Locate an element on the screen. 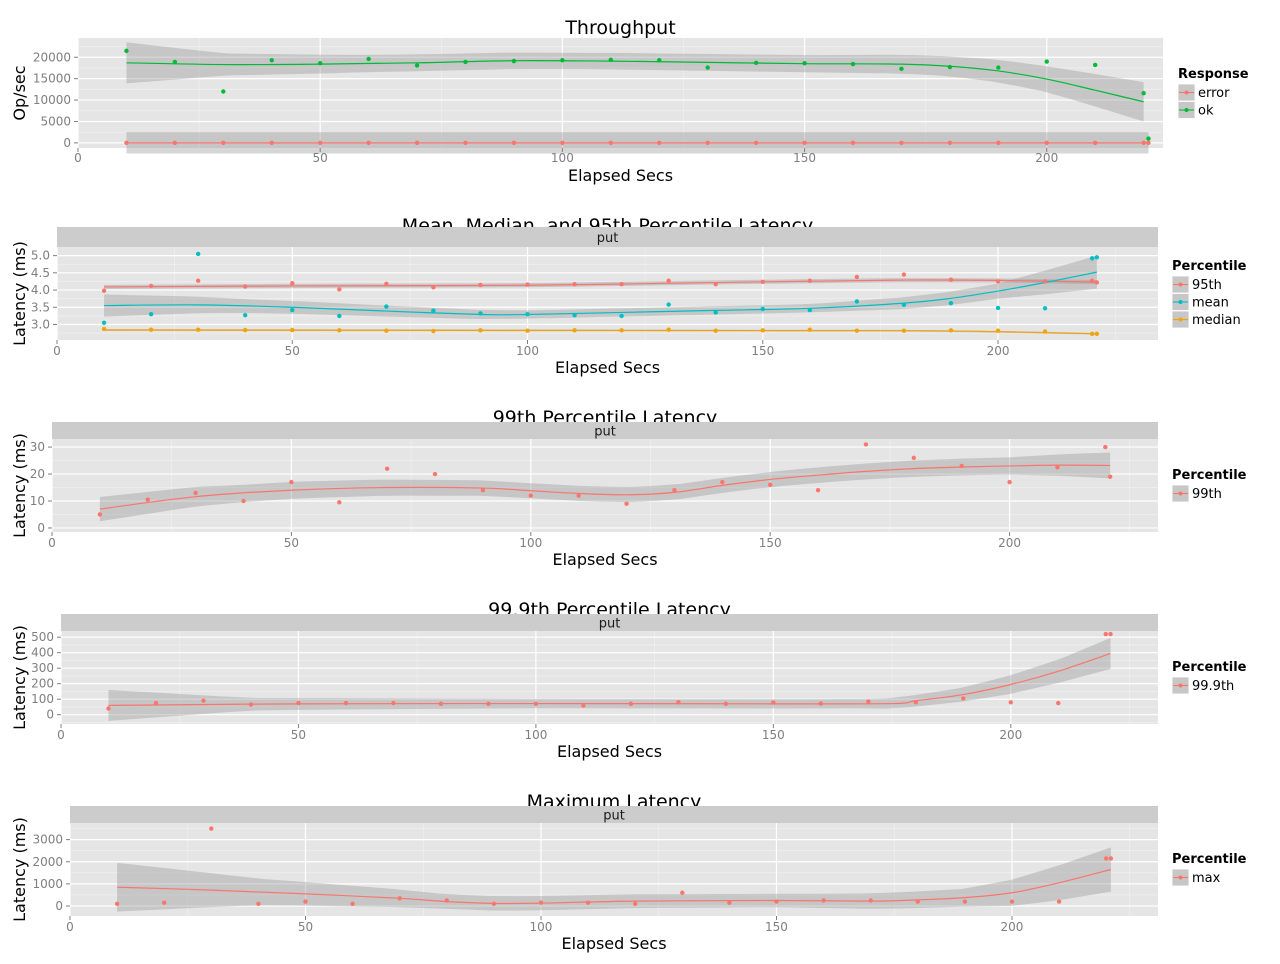 The width and height of the screenshot is (1280, 964). legend: Percentile max is located at coordinates (1209, 869).